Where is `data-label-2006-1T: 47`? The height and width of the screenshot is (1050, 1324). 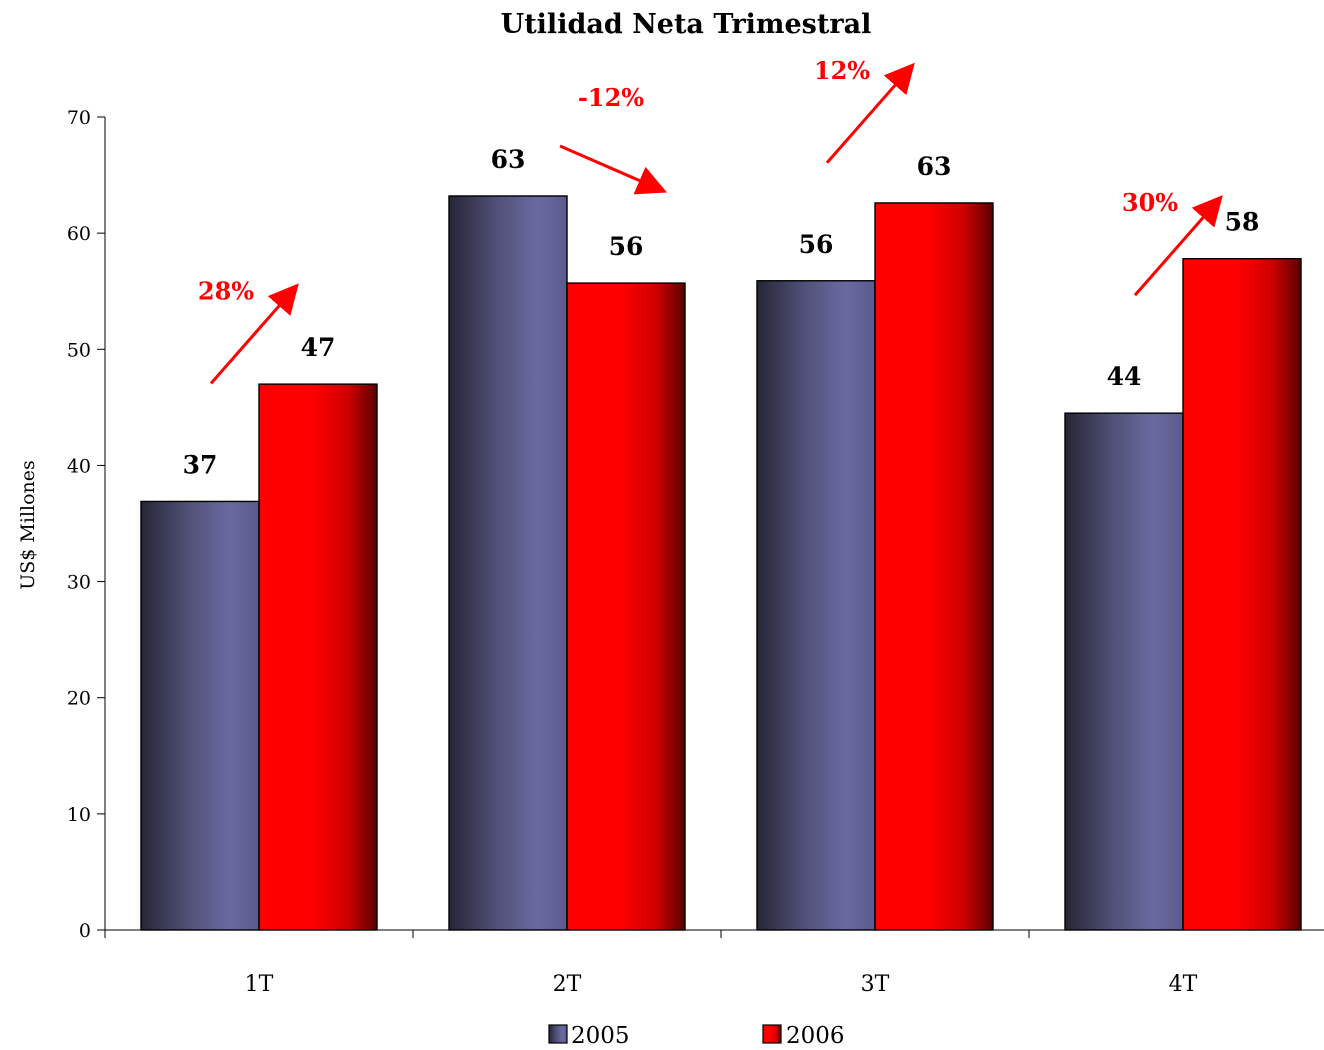
data-label-2006-1T: 47 is located at coordinates (318, 347).